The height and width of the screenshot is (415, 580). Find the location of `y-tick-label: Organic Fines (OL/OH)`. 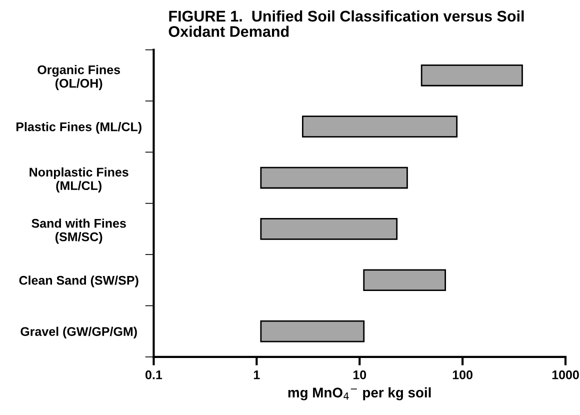

y-tick-label: Organic Fines (OL/OH) is located at coordinates (79, 77).